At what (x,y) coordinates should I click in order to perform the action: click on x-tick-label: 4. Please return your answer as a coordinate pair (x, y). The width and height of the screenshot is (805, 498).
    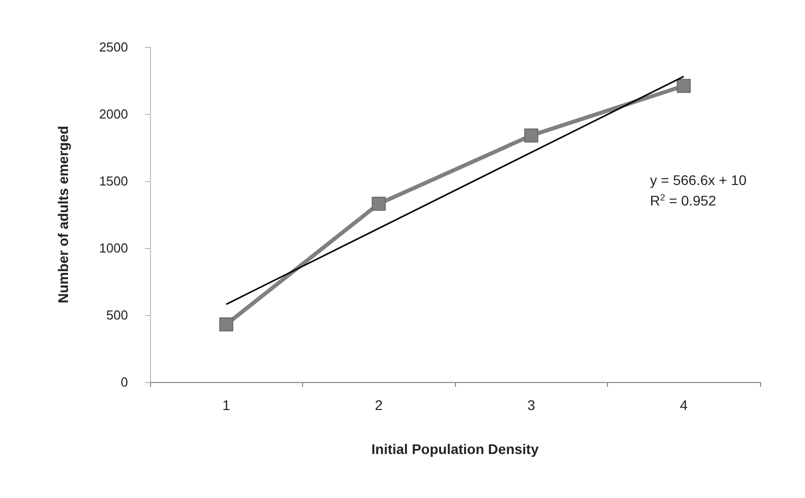
    Looking at the image, I should click on (684, 405).